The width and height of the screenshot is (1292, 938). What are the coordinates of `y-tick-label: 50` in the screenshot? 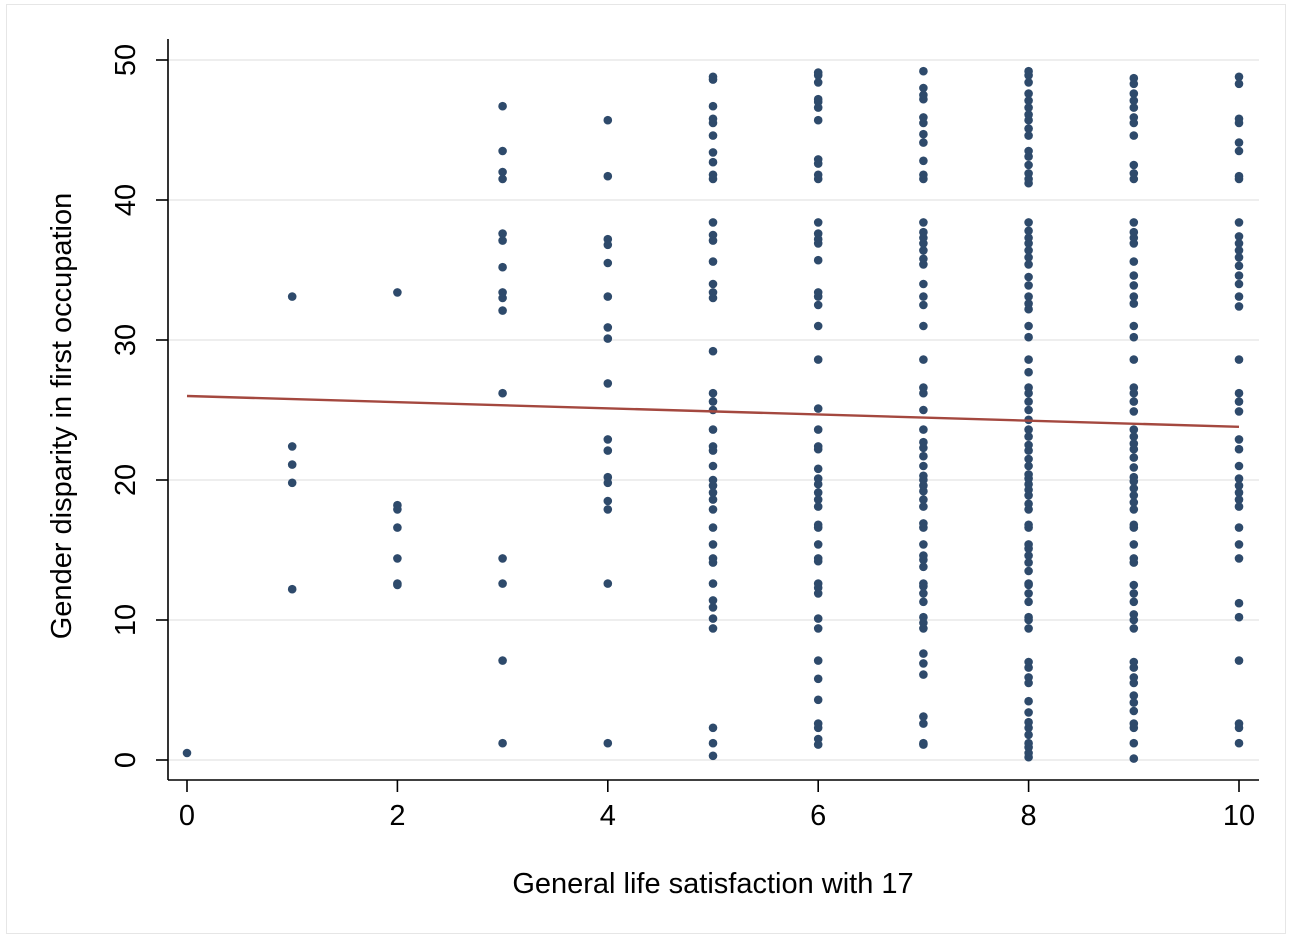 It's located at (126, 60).